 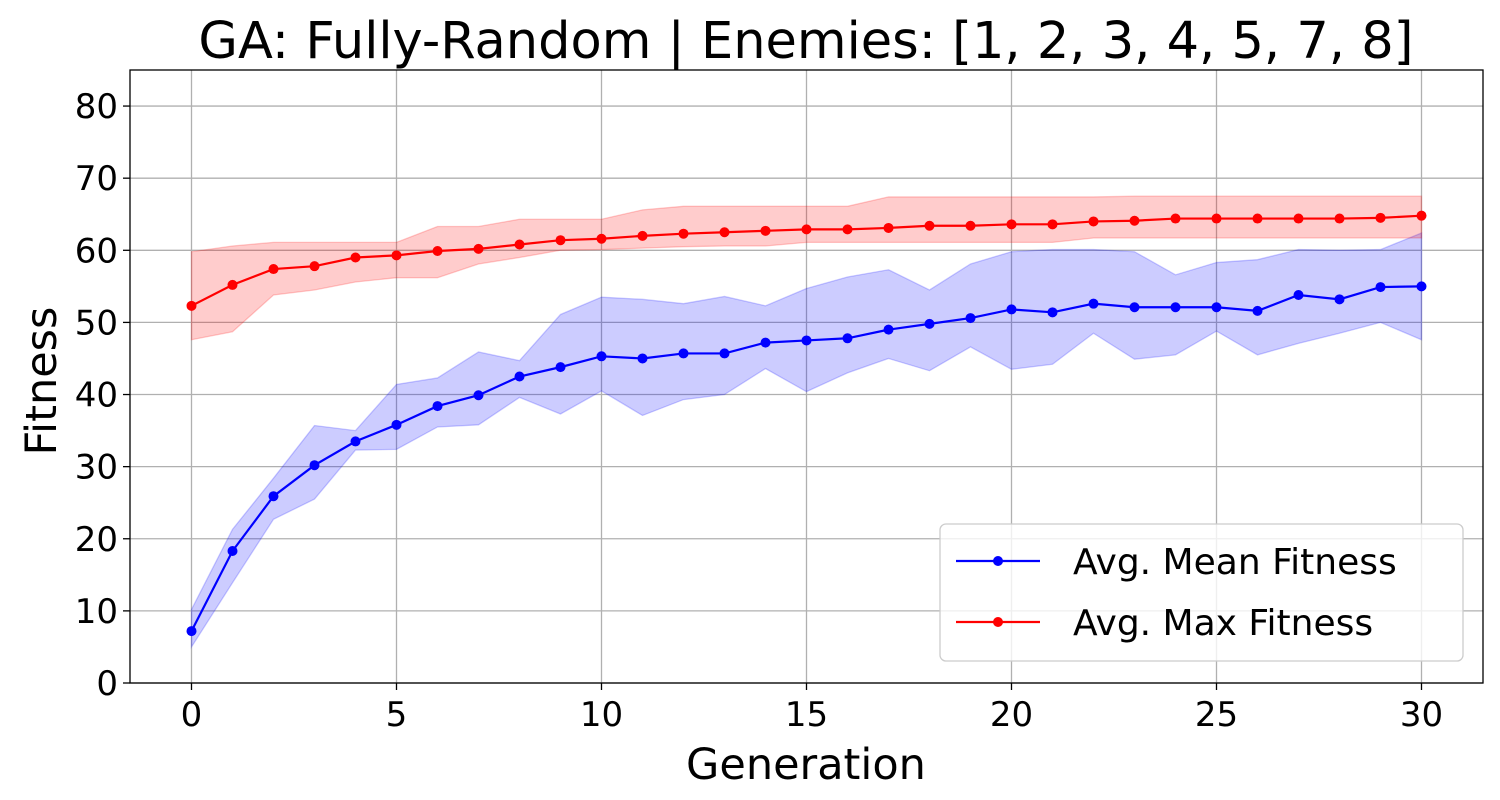 I want to click on y-tick-label: 60, so click(x=96, y=251).